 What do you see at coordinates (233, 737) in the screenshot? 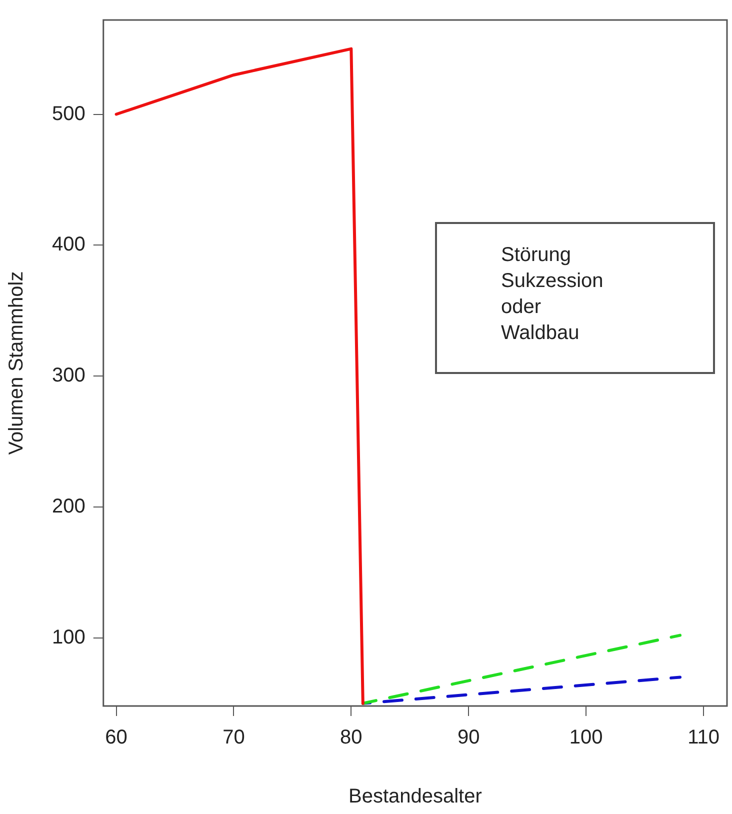
I see `x-tick-label: 70` at bounding box center [233, 737].